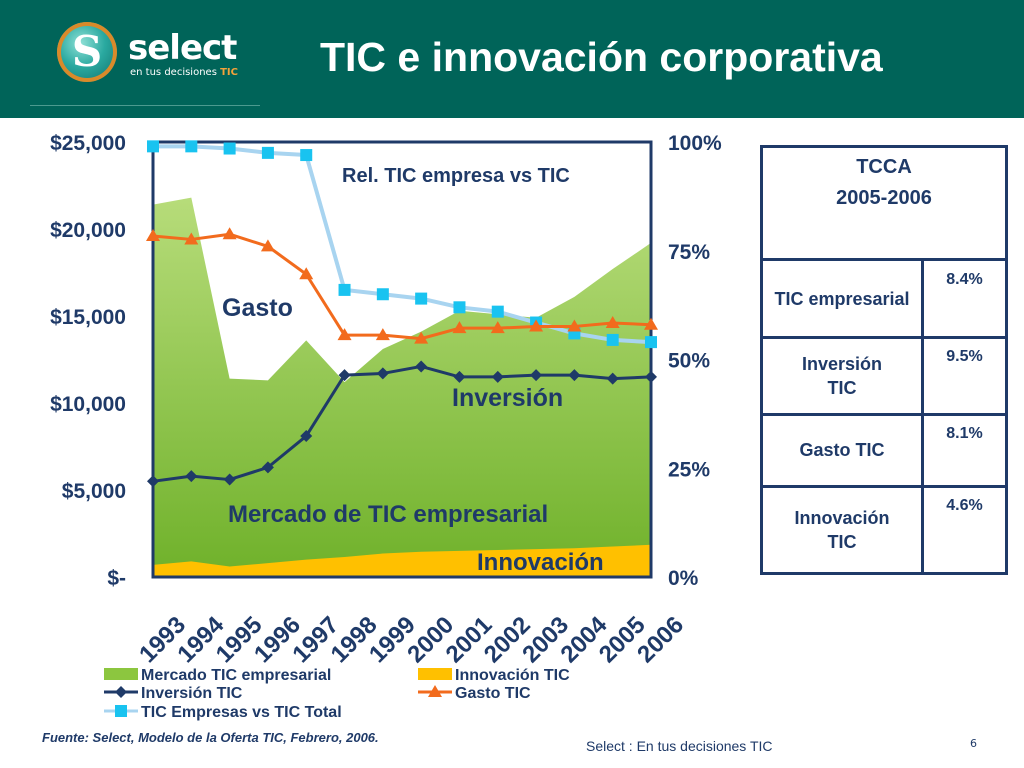  What do you see at coordinates (843, 298) in the screenshot?
I see `tcca-row-label: TIC empresarial` at bounding box center [843, 298].